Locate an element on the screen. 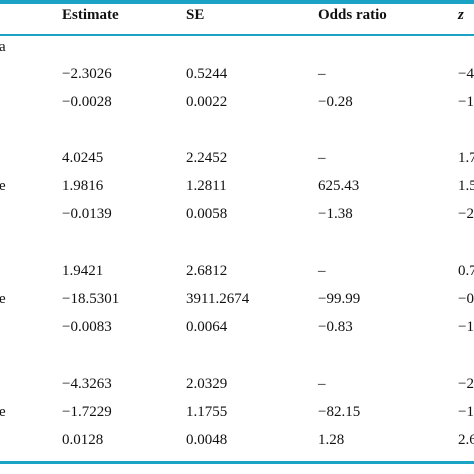 The image size is (474, 474). table-header-rule is located at coordinates (237, 35).